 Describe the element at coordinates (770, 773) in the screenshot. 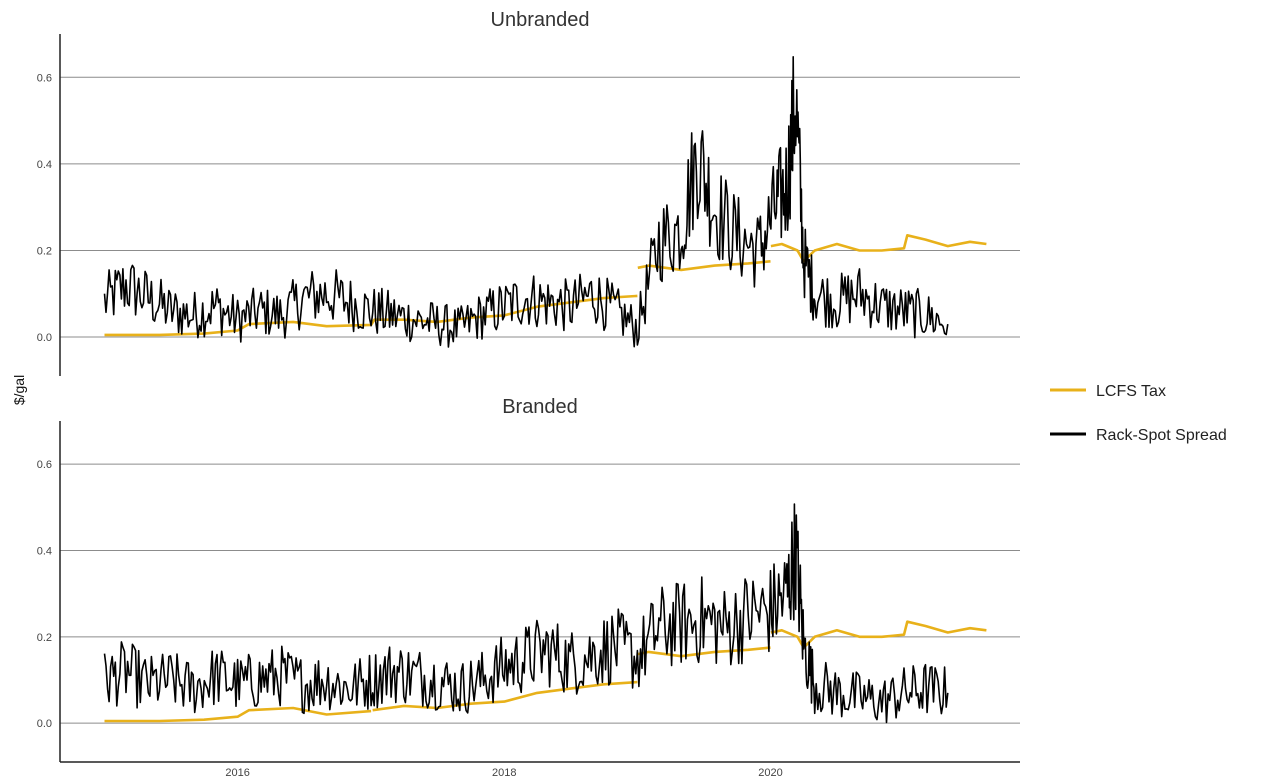

I see `x-tick-label-2: 2020` at that location.